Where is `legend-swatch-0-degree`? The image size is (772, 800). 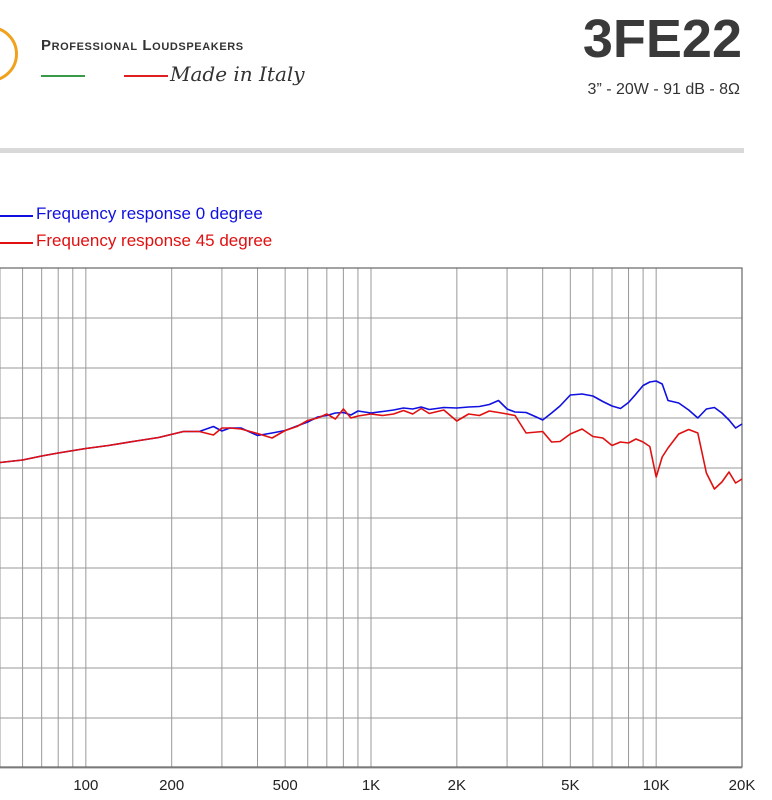
legend-swatch-0-degree is located at coordinates (16, 216).